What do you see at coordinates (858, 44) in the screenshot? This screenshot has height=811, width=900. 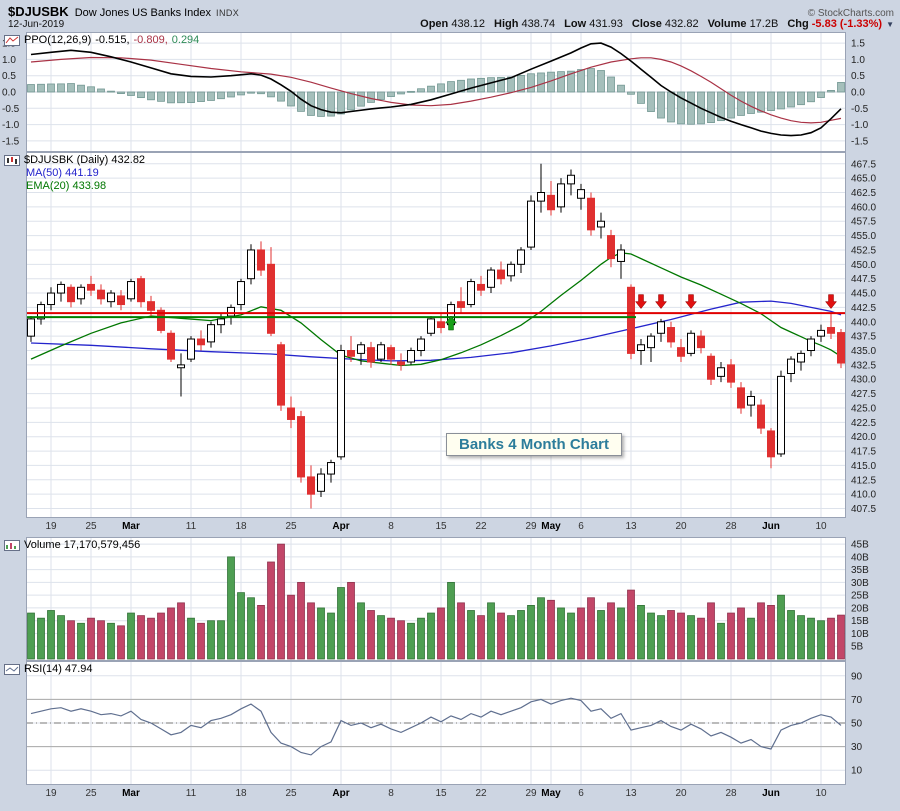 I see `ppo-chart-axis-label: 1.5` at bounding box center [858, 44].